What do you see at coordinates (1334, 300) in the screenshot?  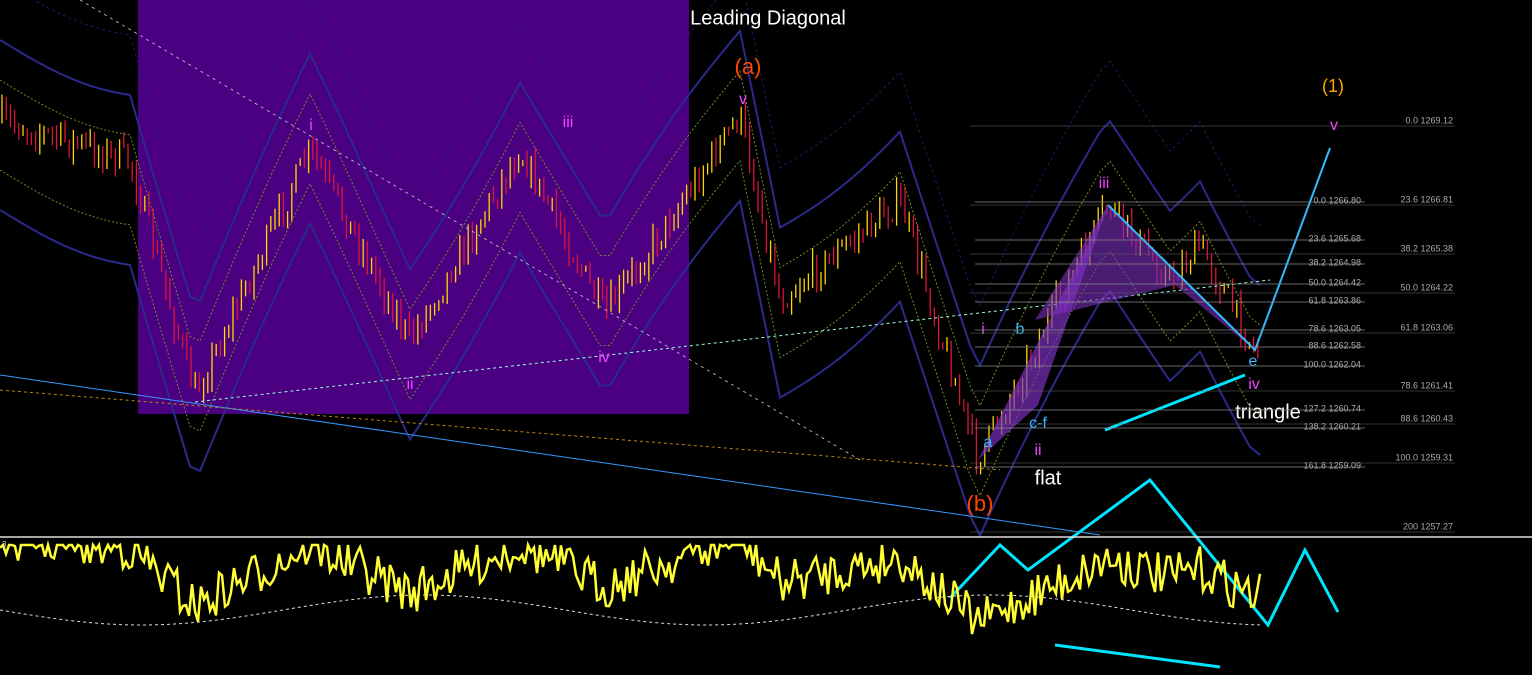 I see `fib-label: 61.8 1263.86` at bounding box center [1334, 300].